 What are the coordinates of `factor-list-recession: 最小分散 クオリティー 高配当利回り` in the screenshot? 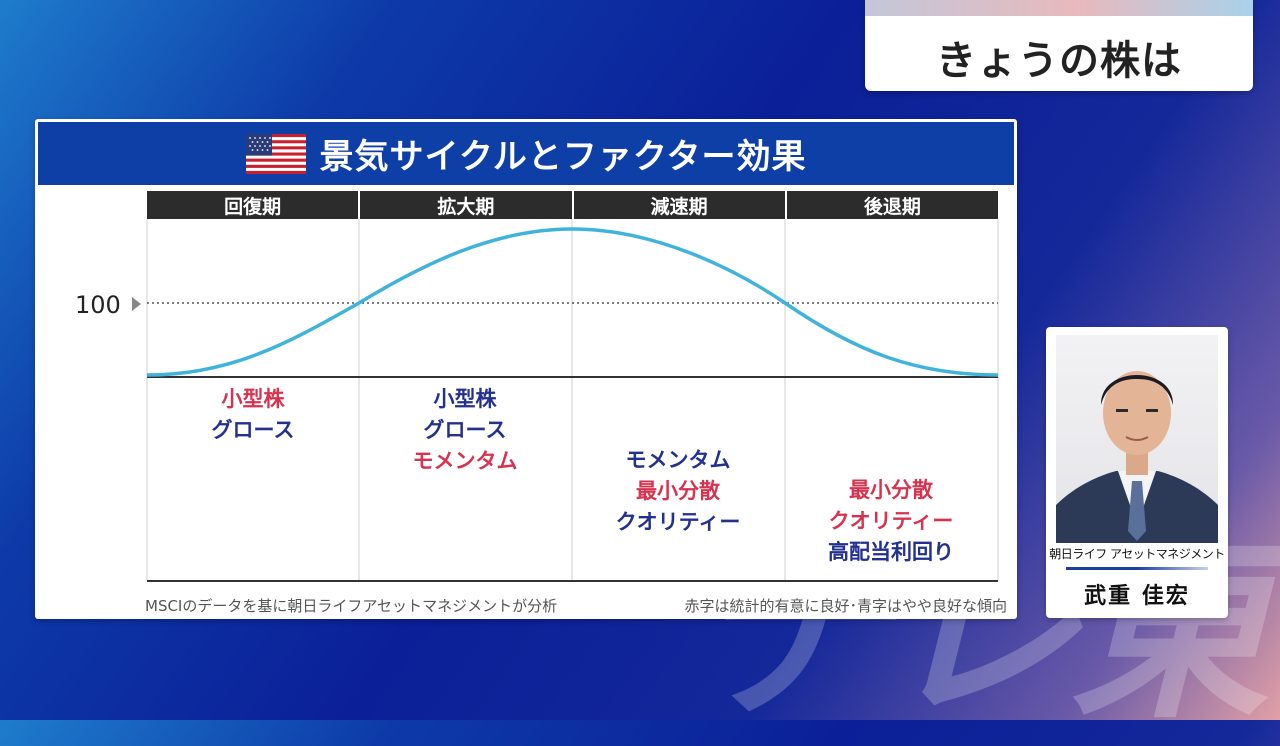 It's located at (891, 521).